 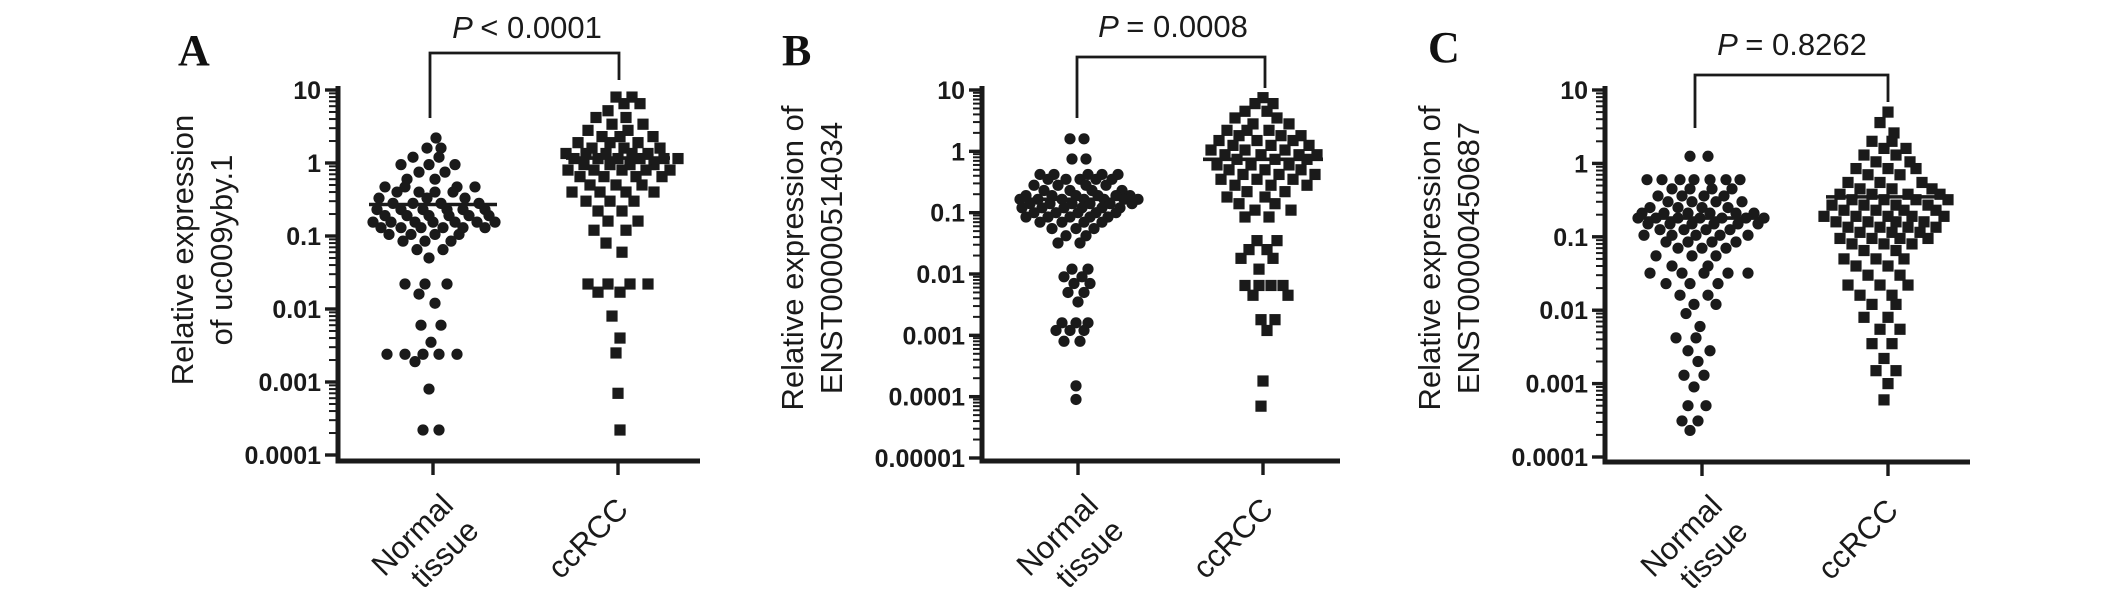 What do you see at coordinates (194, 50) in the screenshot?
I see `panel-letter: A` at bounding box center [194, 50].